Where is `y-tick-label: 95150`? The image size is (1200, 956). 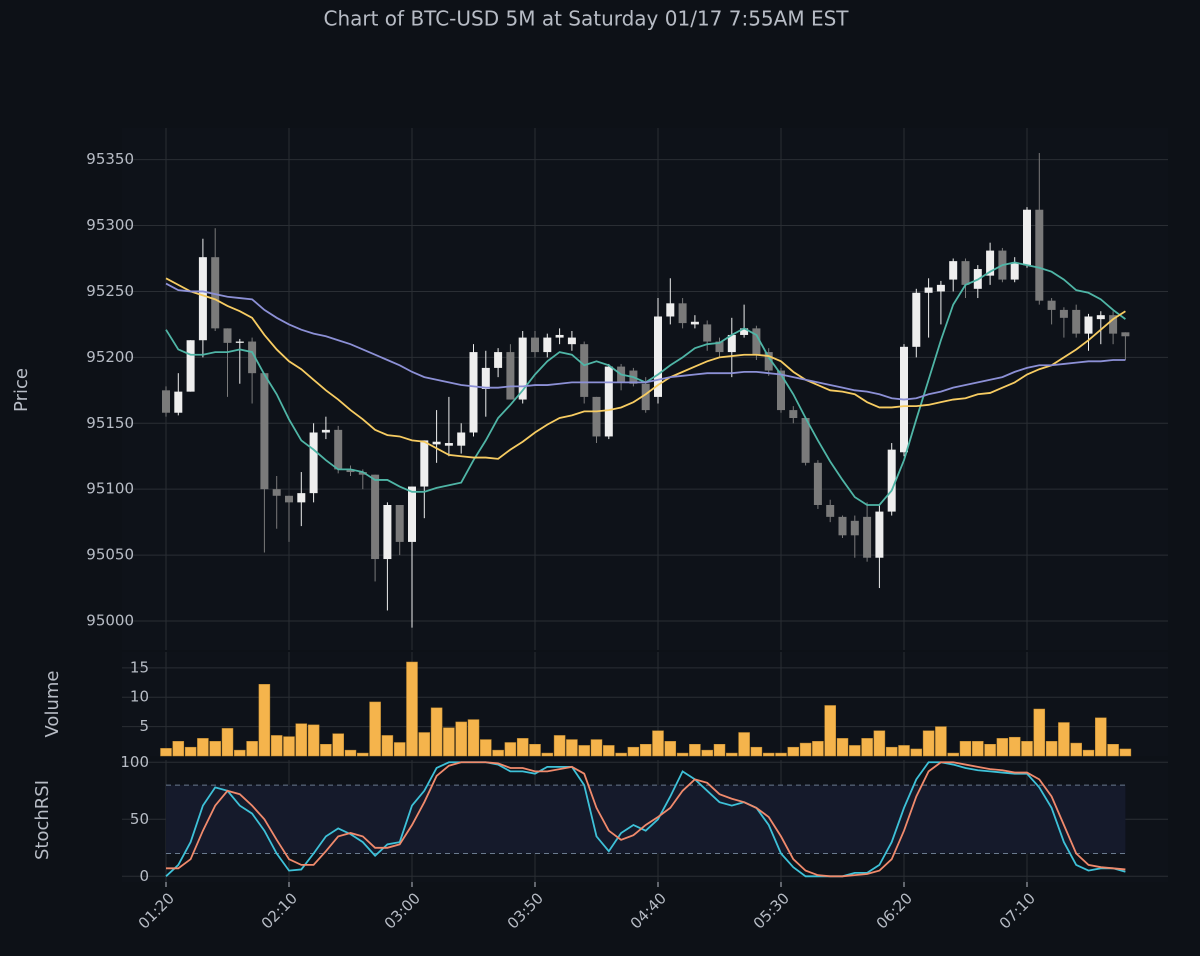
y-tick-label: 95150 is located at coordinates (110, 423).